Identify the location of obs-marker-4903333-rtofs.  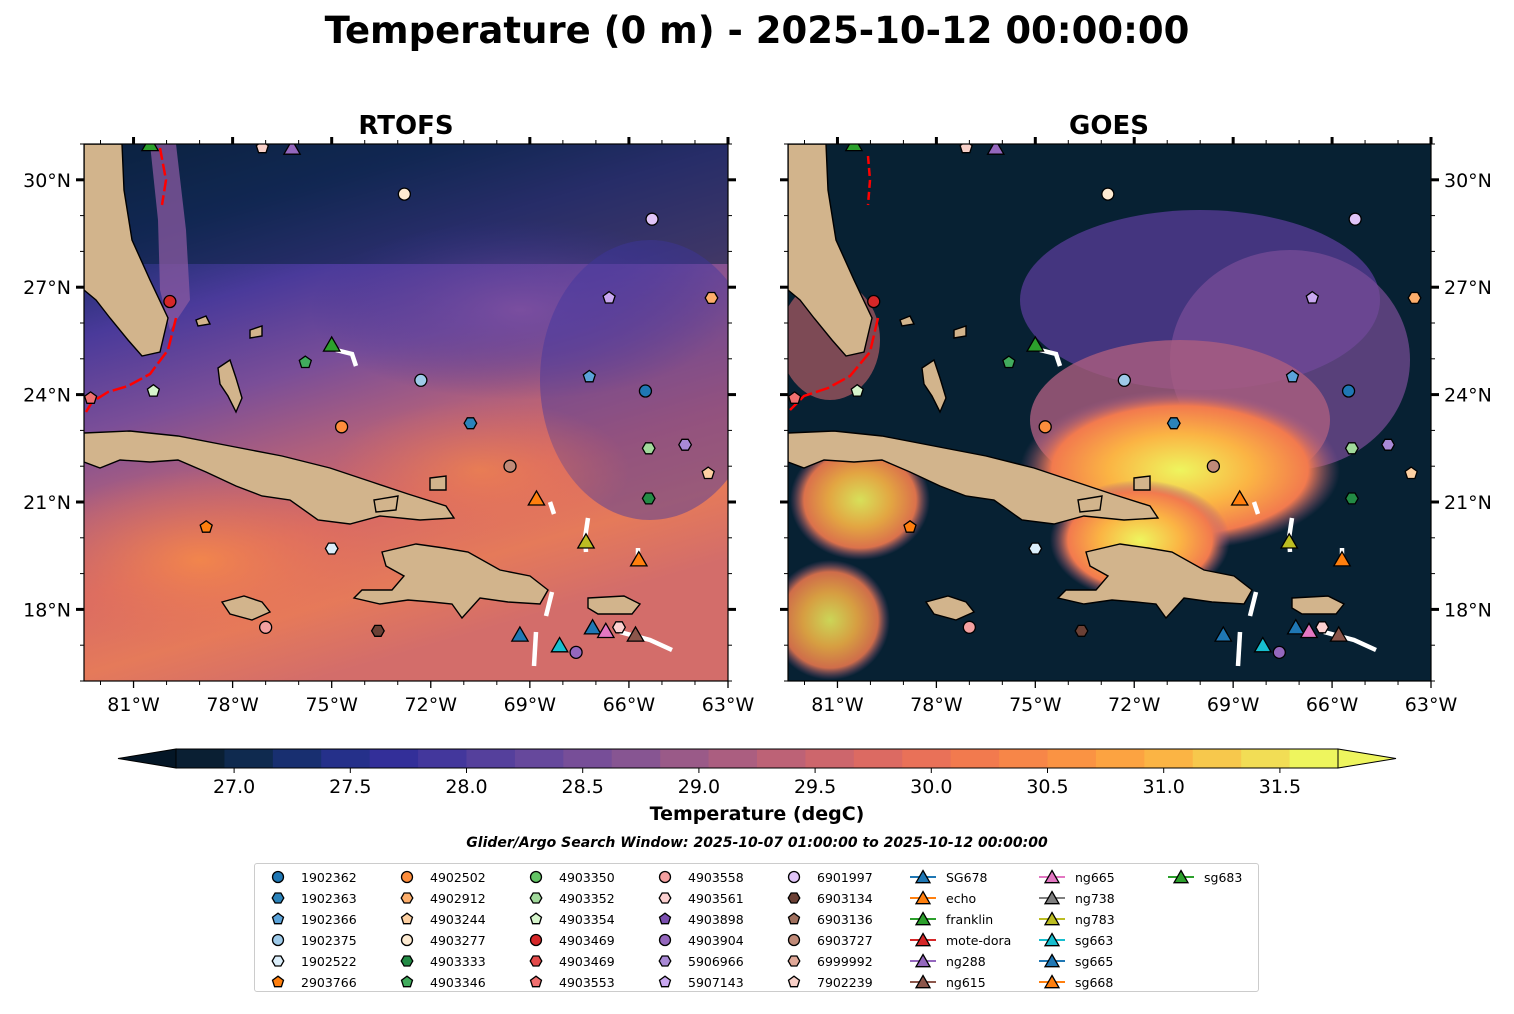
(648, 498).